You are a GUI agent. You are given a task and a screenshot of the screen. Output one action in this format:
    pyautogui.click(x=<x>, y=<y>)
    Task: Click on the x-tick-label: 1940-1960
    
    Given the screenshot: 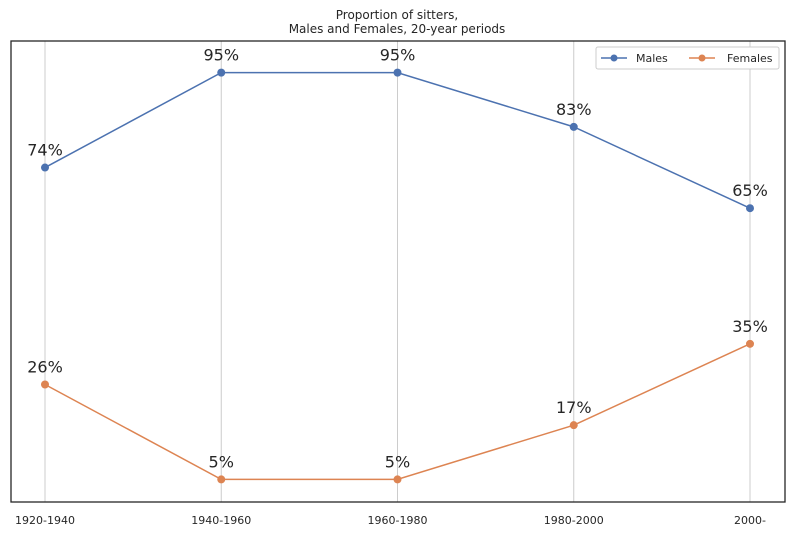 What is the action you would take?
    pyautogui.click(x=221, y=520)
    